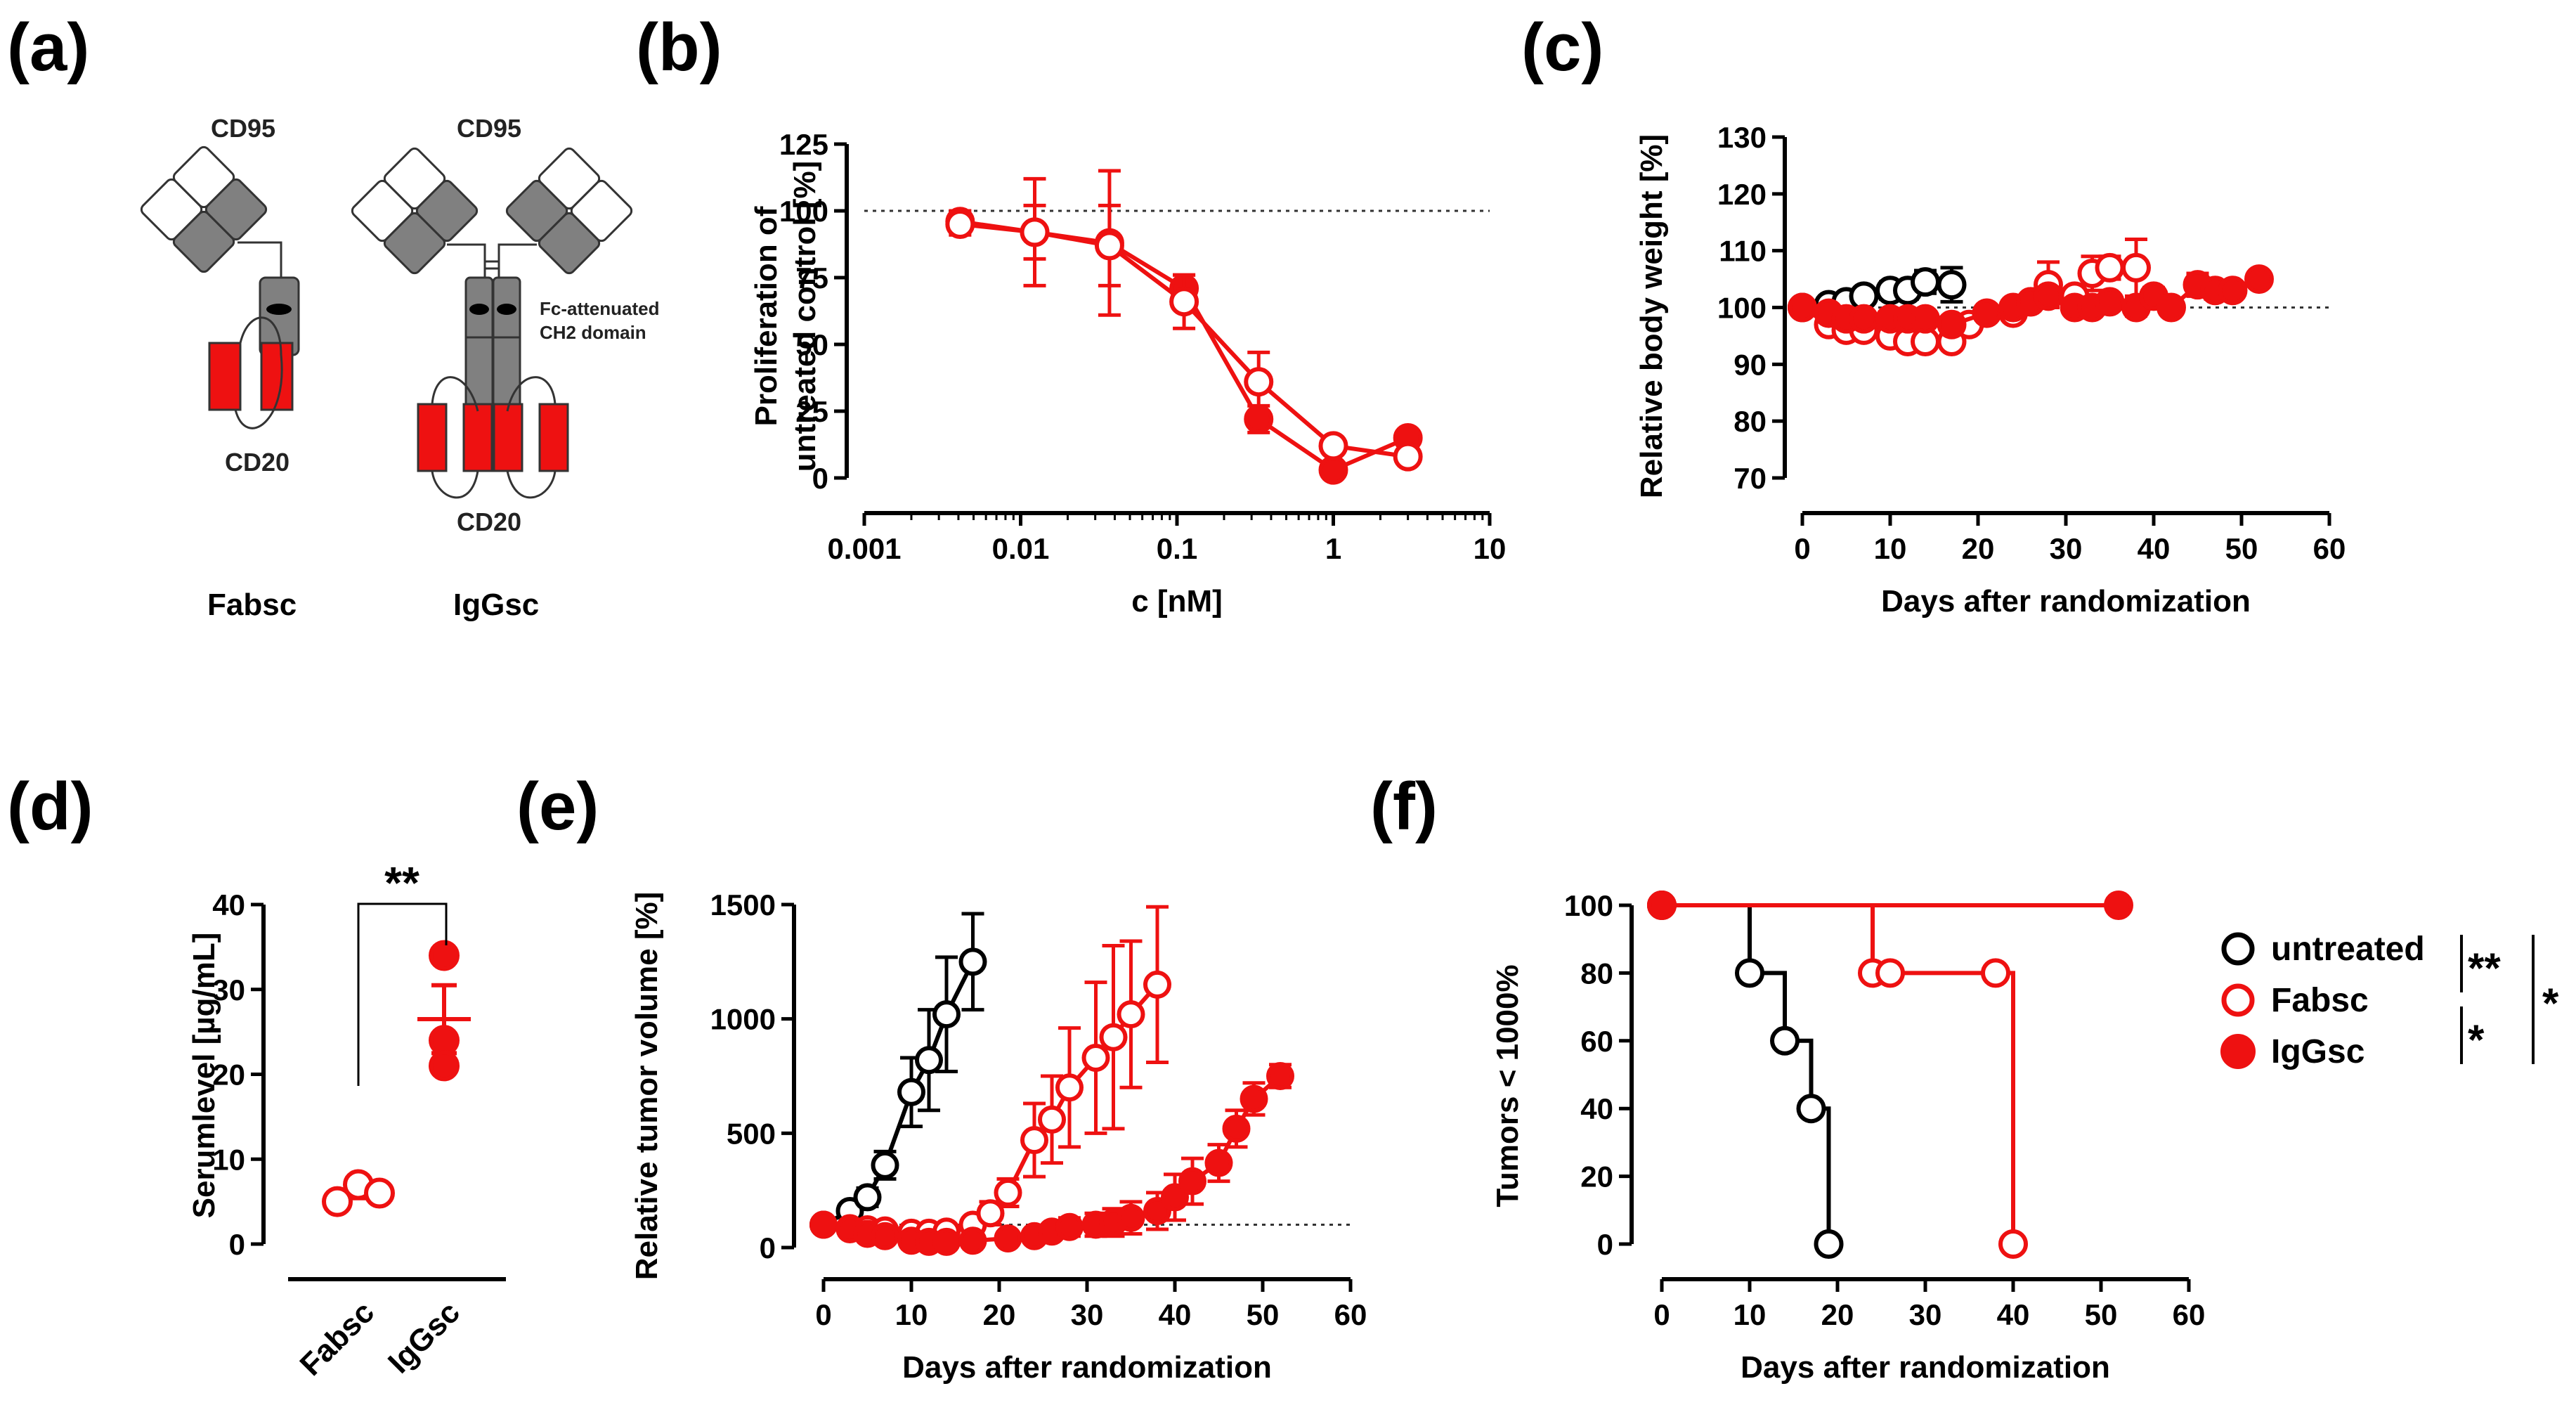 This screenshot has width=2576, height=1405. I want to click on fc-annotation-line1: Fc-attenuated, so click(599, 308).